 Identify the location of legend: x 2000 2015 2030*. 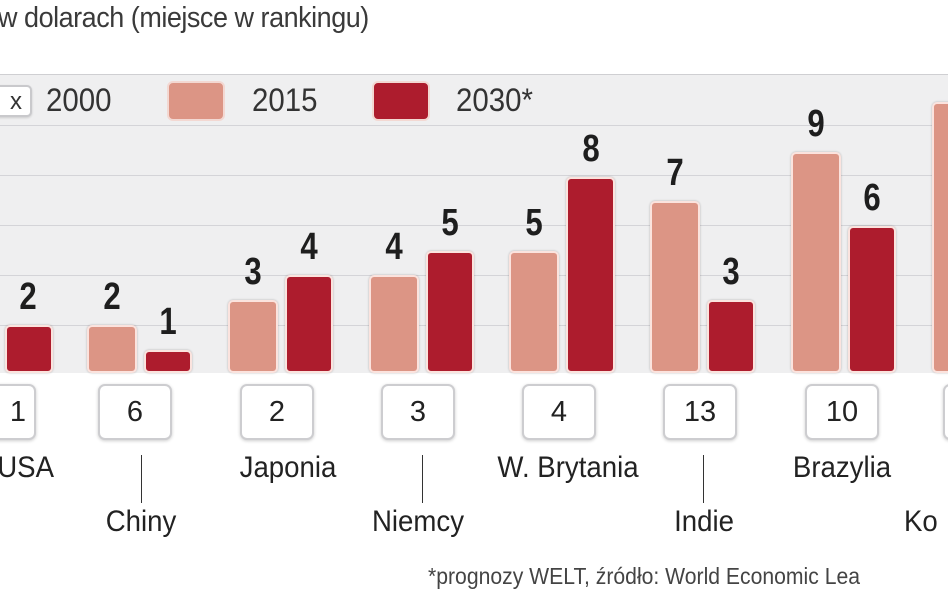
(474, 100).